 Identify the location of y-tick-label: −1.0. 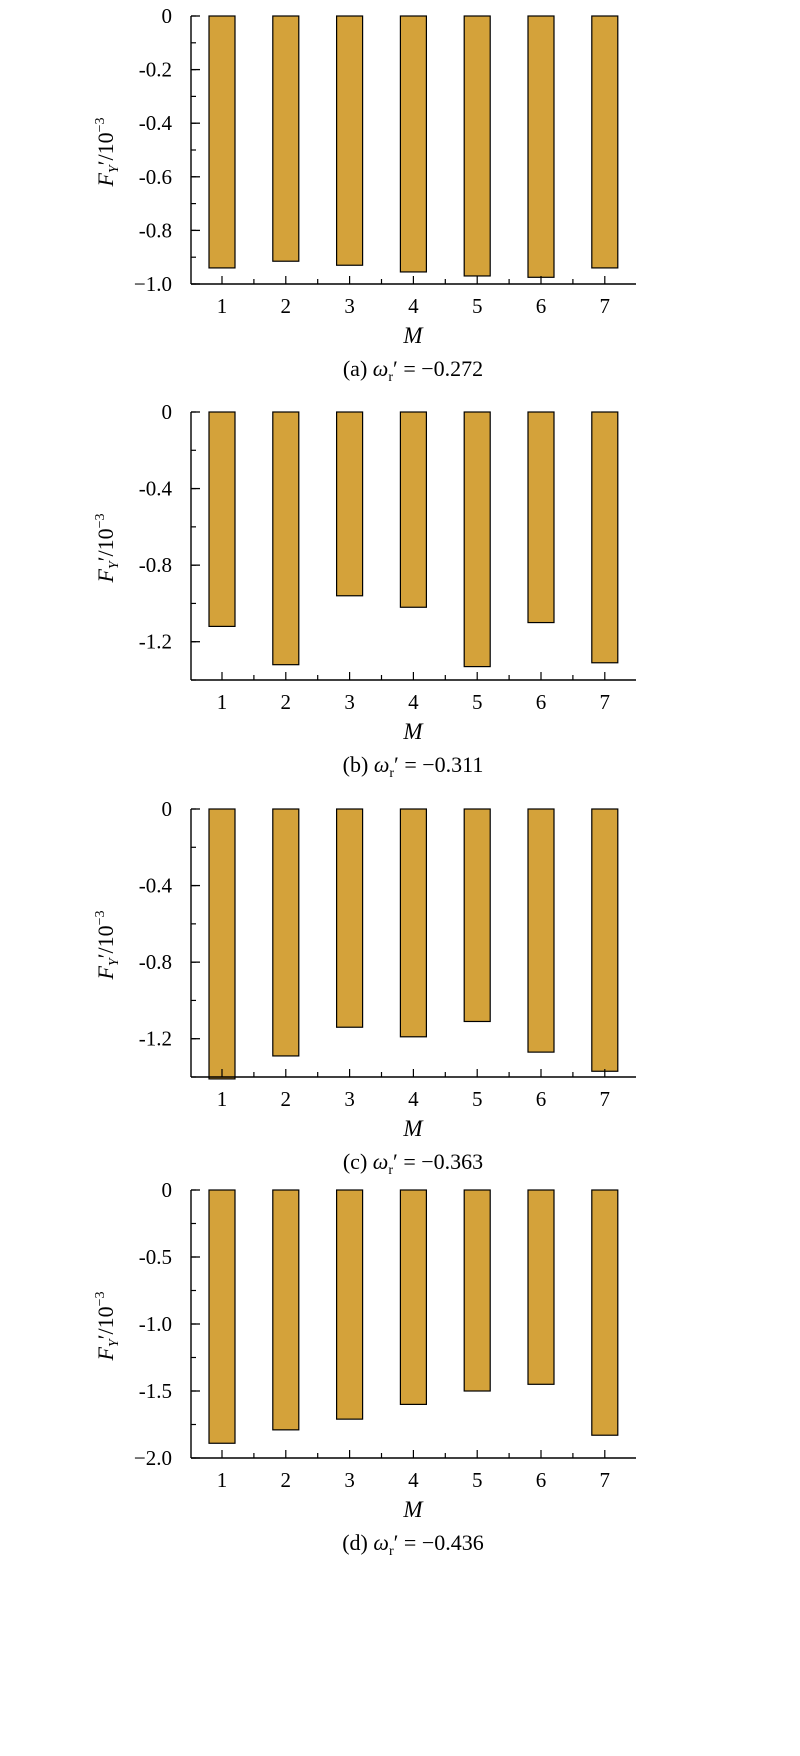
(153, 284).